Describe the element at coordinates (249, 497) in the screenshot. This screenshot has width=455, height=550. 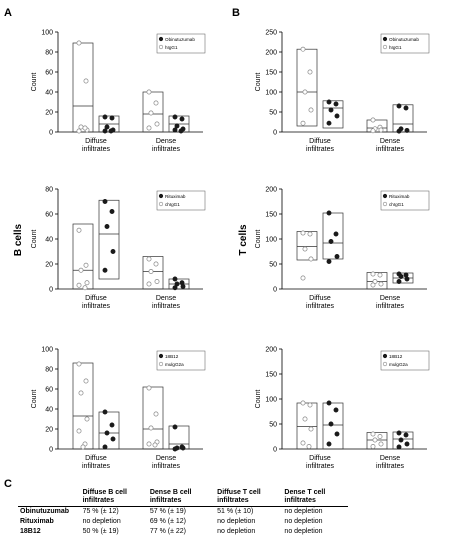
I see `table-header-cell: Diffuse T cell infiltrates` at that location.